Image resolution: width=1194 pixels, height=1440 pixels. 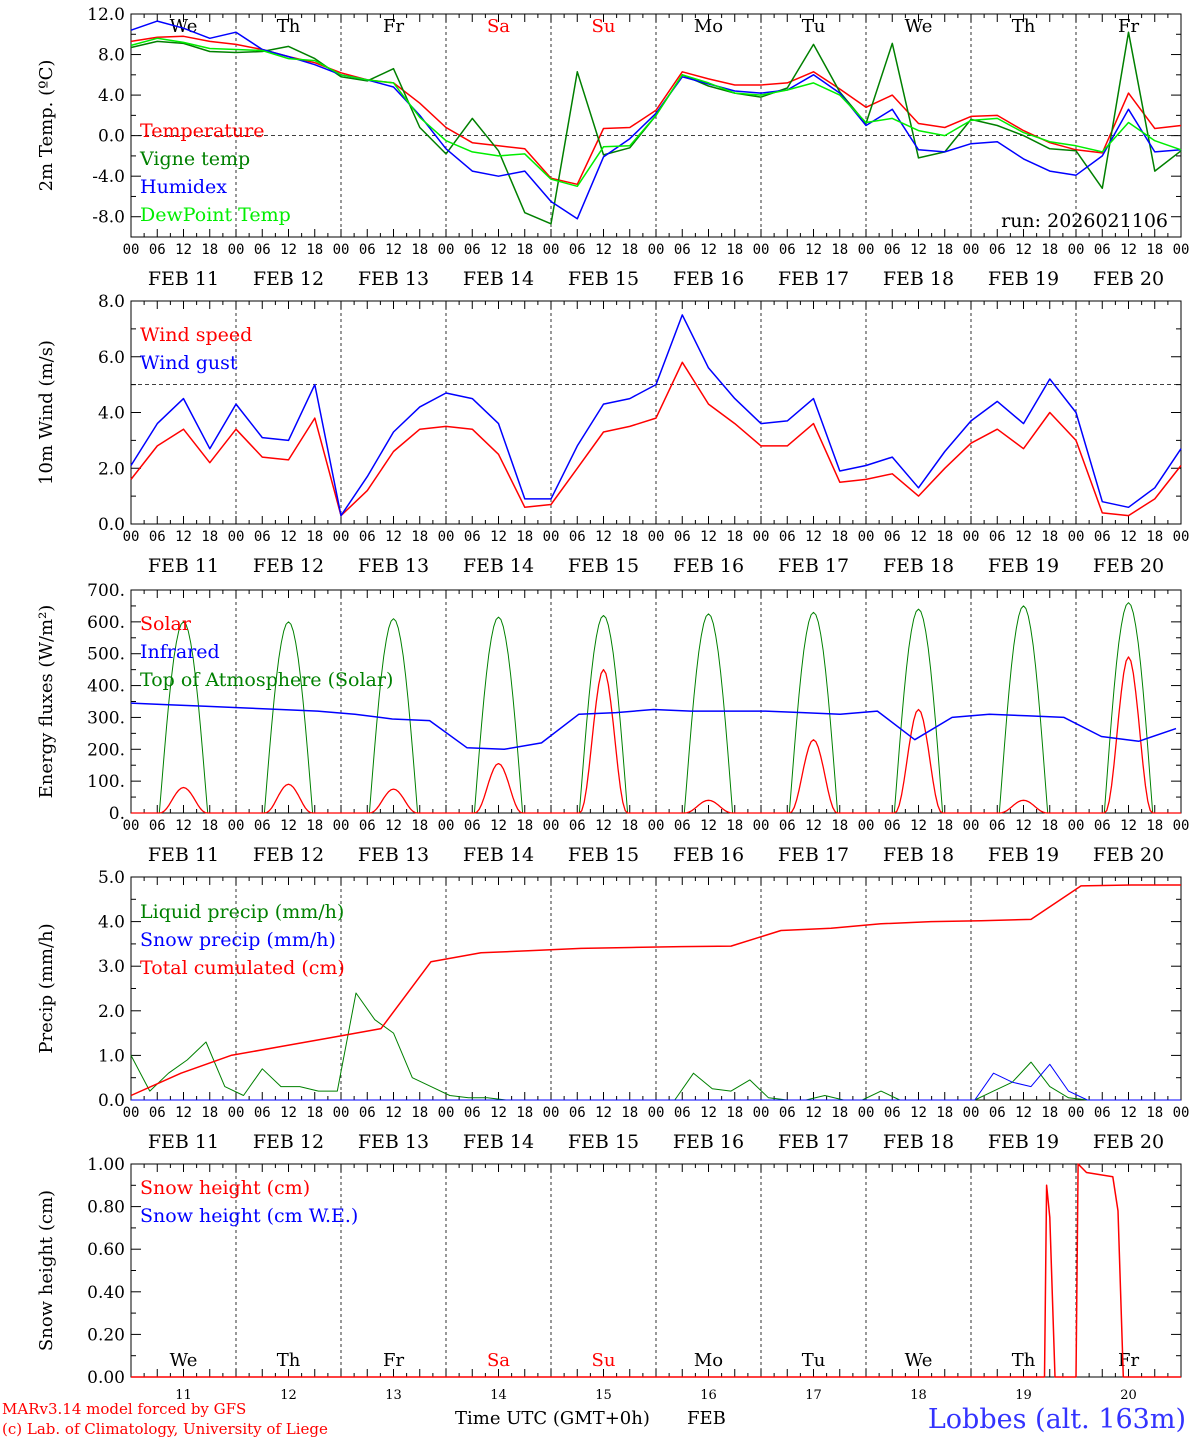 I want to click on y-tick-label: 1.00, so click(x=106, y=1165).